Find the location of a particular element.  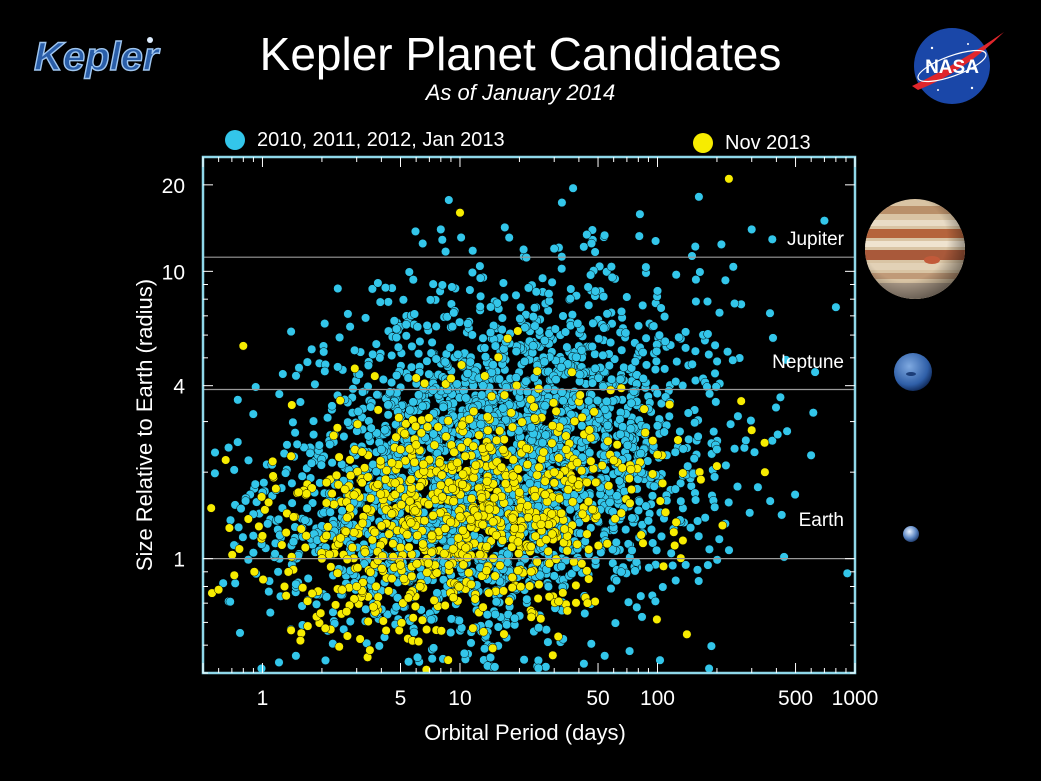

x-axis-label: Orbital Period (days) is located at coordinates (525, 732).